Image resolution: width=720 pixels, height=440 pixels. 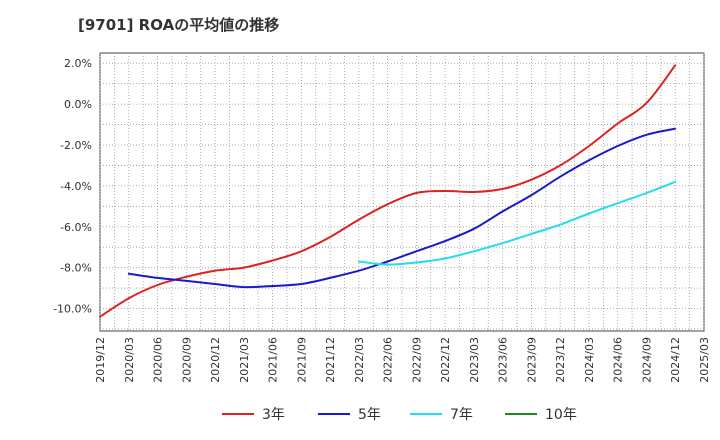 What do you see at coordinates (461, 415) in the screenshot?
I see `legend-label: 7年` at bounding box center [461, 415].